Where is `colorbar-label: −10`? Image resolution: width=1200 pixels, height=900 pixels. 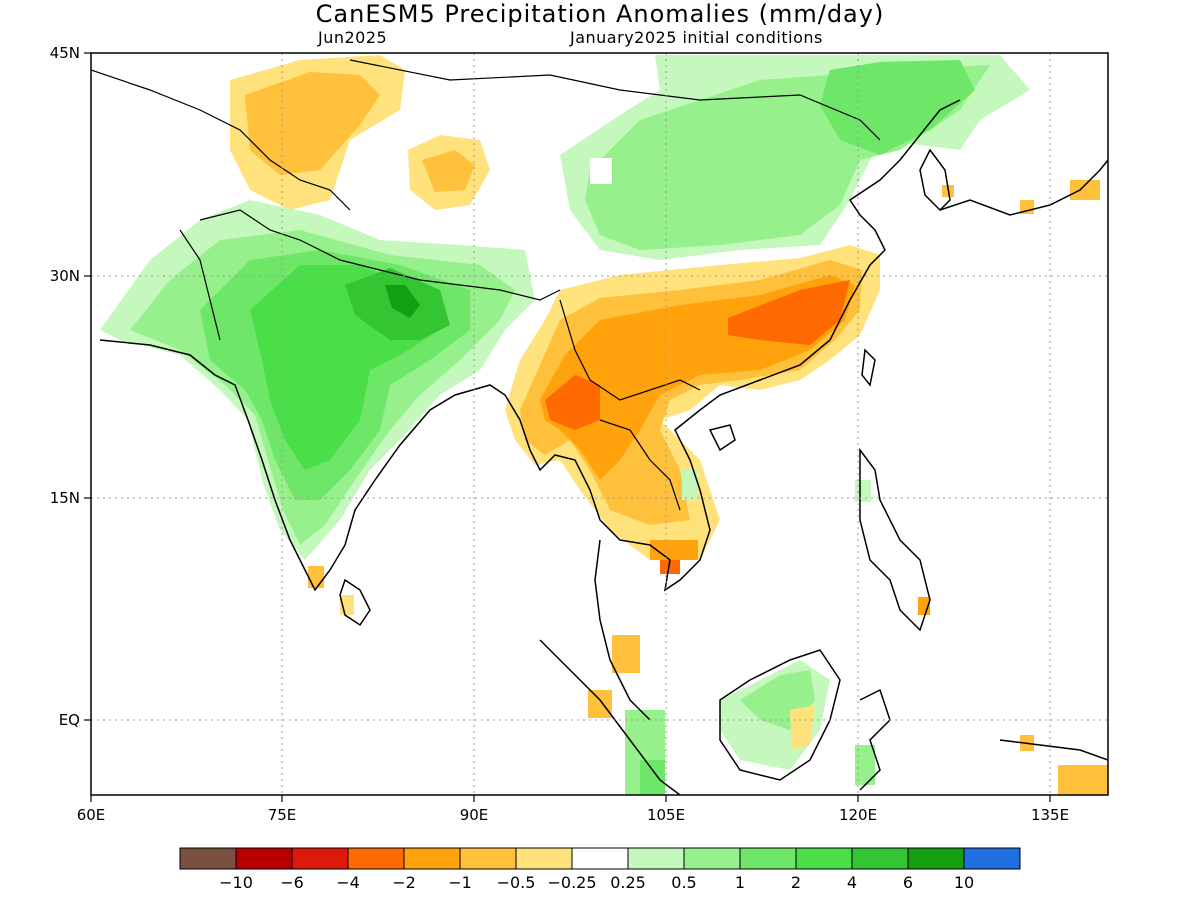
colorbar-label: −10 is located at coordinates (236, 882).